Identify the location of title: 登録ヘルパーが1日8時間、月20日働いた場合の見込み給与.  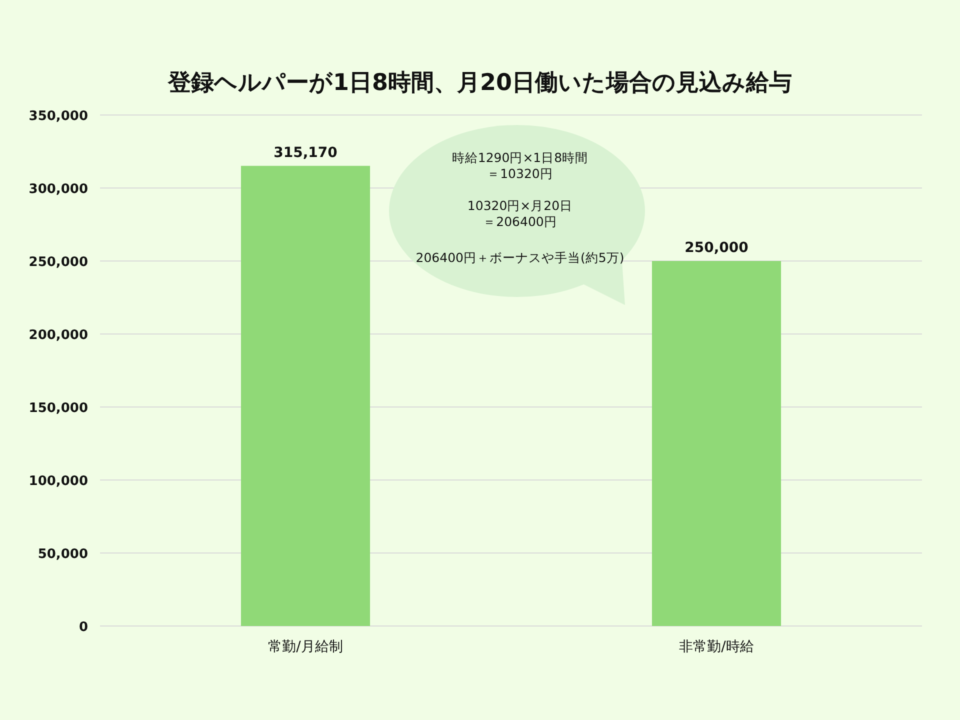
(480, 83).